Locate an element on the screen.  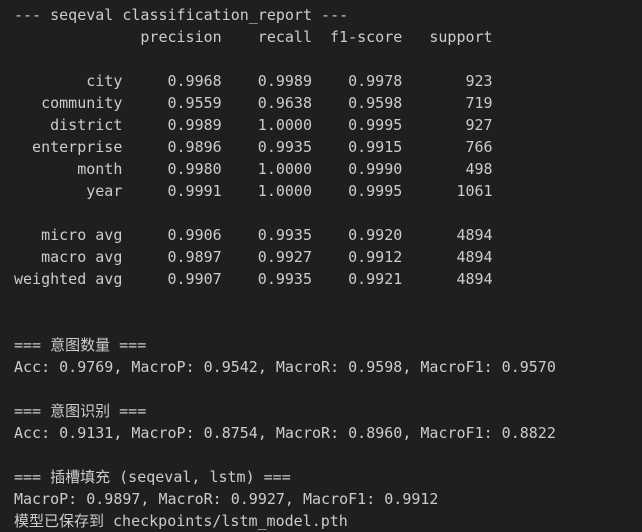
cell-support: 766 is located at coordinates (479, 147).